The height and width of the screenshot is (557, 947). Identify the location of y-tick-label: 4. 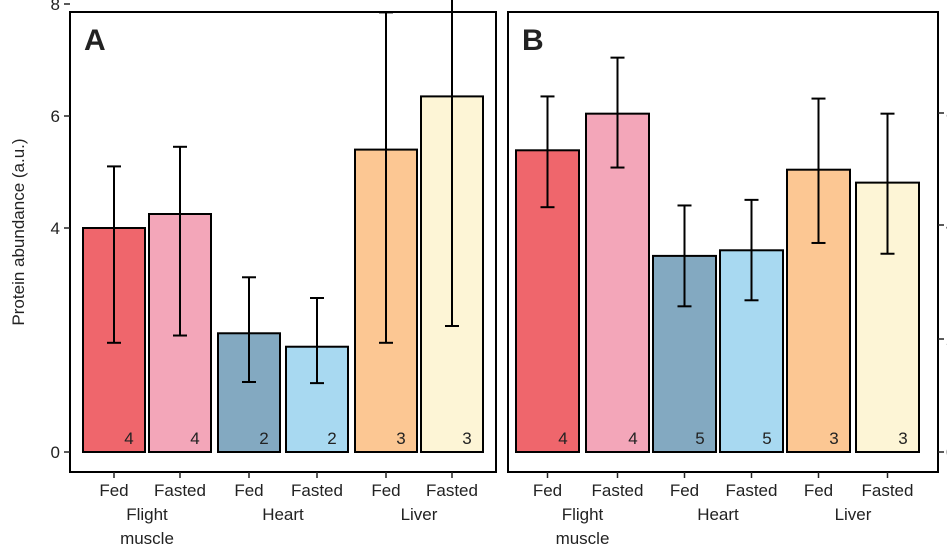
(55, 228).